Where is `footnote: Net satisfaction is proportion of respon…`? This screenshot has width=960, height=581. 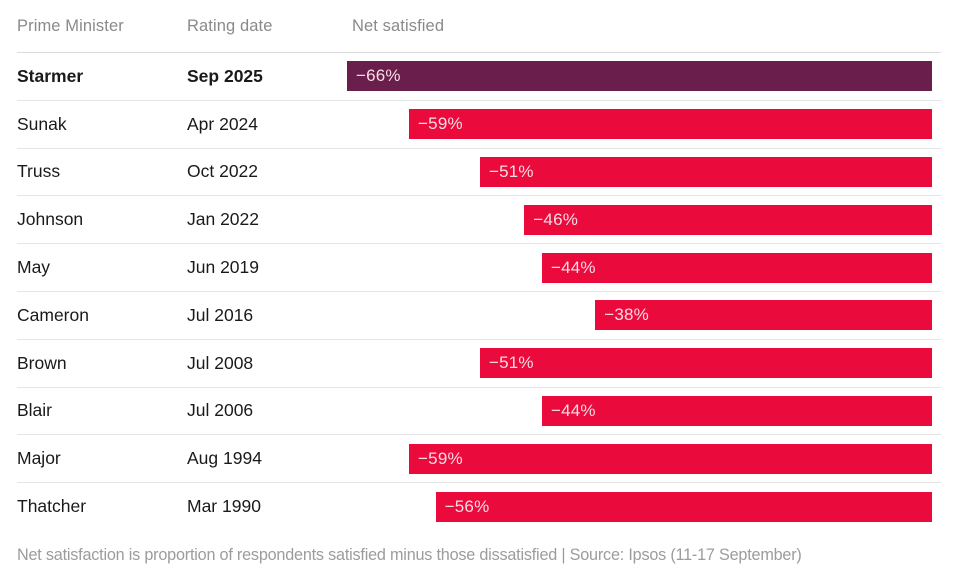 footnote: Net satisfaction is proportion of respon… is located at coordinates (409, 554).